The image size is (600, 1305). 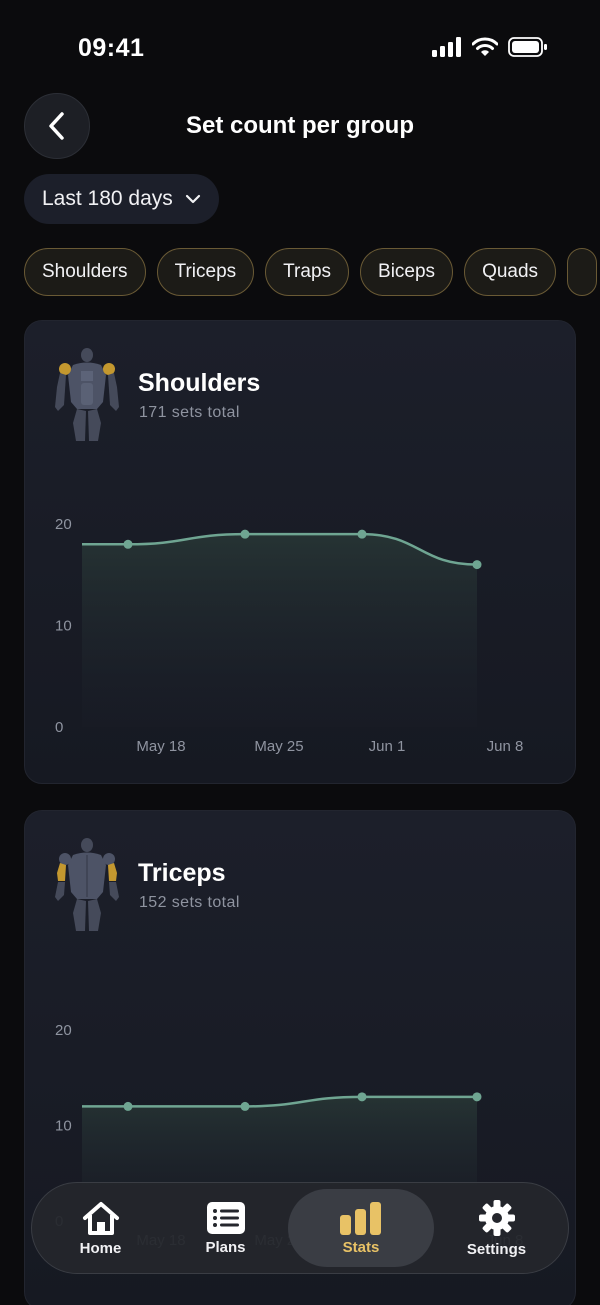 What do you see at coordinates (485, 46) in the screenshot?
I see `wifi-icon` at bounding box center [485, 46].